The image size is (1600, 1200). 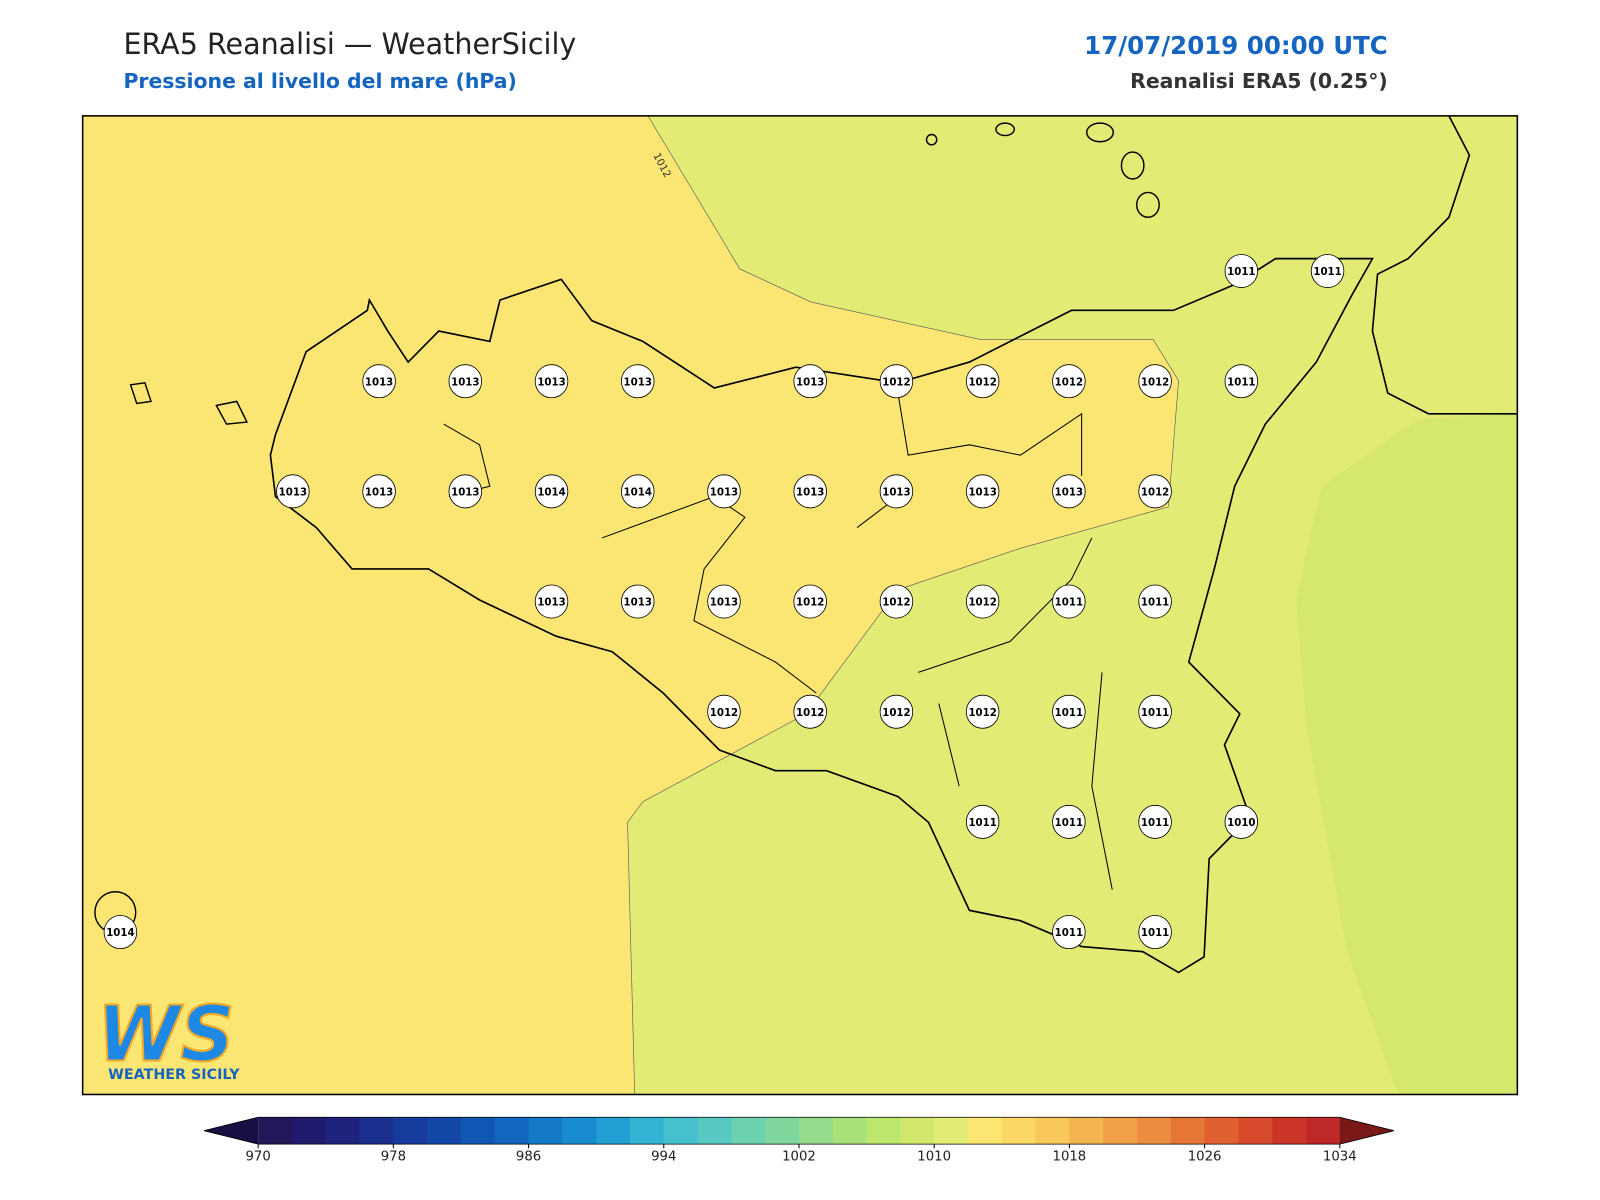 I want to click on station-value: 1014, so click(x=638, y=492).